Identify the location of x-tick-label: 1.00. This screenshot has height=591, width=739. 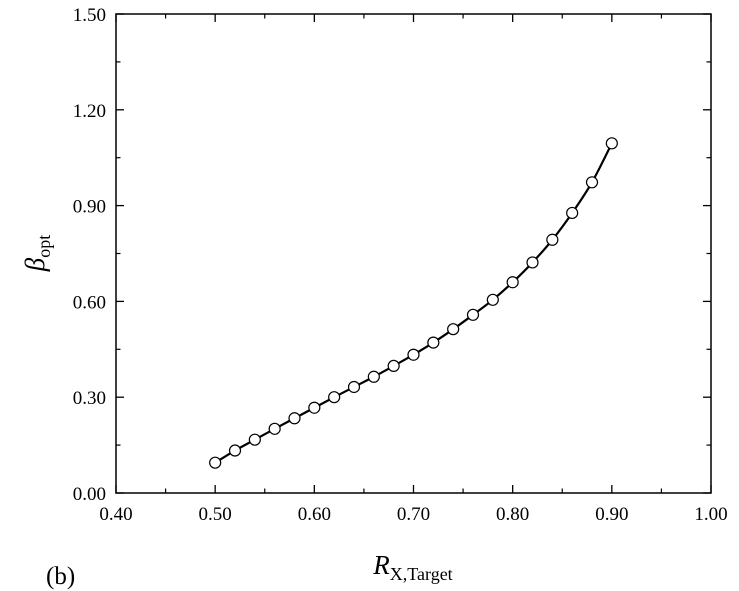
(710, 514).